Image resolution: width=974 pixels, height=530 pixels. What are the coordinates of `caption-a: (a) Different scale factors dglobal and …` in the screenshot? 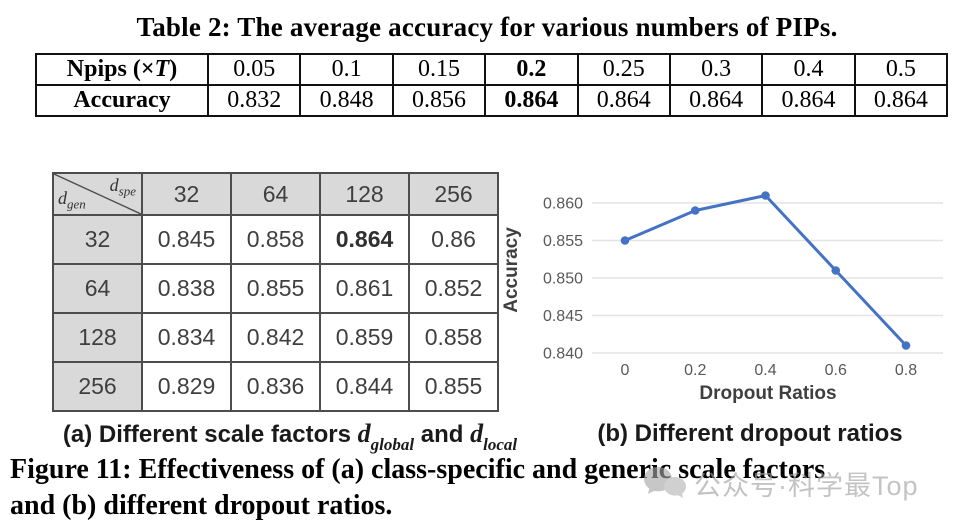 It's located at (290, 437).